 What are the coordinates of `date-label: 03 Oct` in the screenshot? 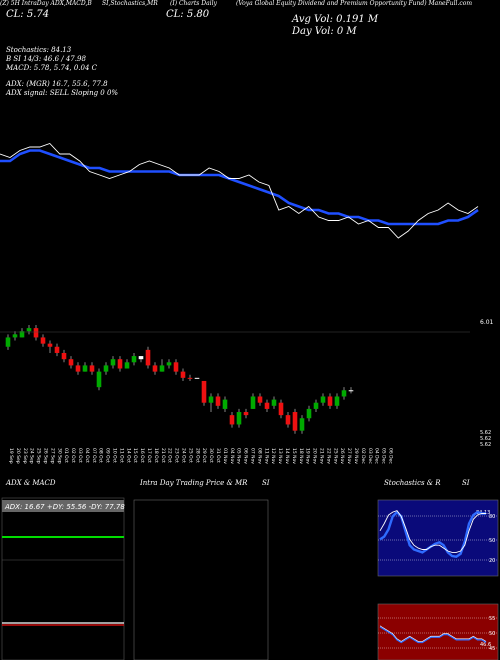 It's located at (80, 455).